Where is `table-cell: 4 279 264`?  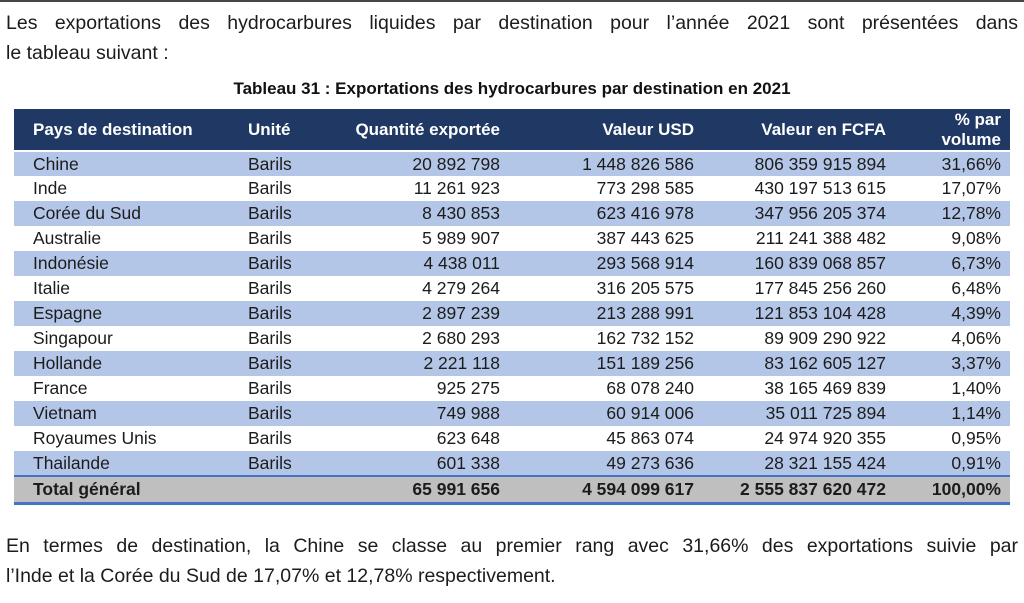
table-cell: 4 279 264 is located at coordinates (461, 288).